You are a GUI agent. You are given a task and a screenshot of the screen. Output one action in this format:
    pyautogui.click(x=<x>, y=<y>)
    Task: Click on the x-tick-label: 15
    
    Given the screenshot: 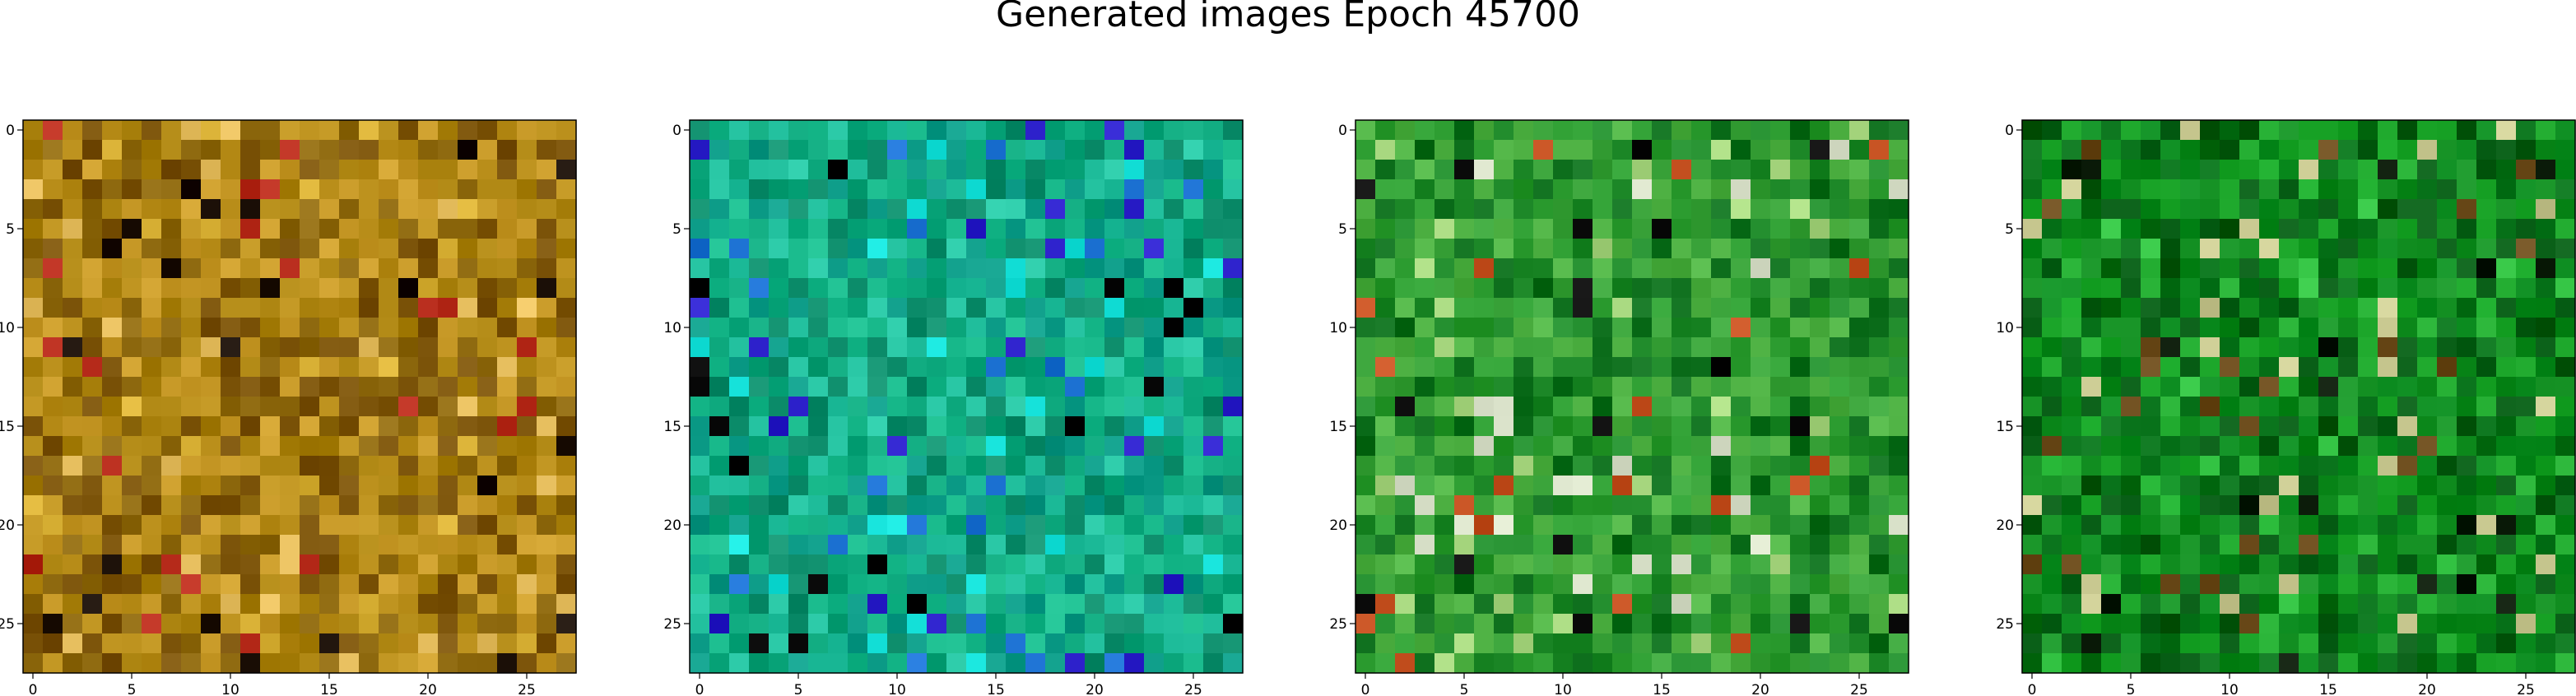 What is the action you would take?
    pyautogui.click(x=329, y=689)
    